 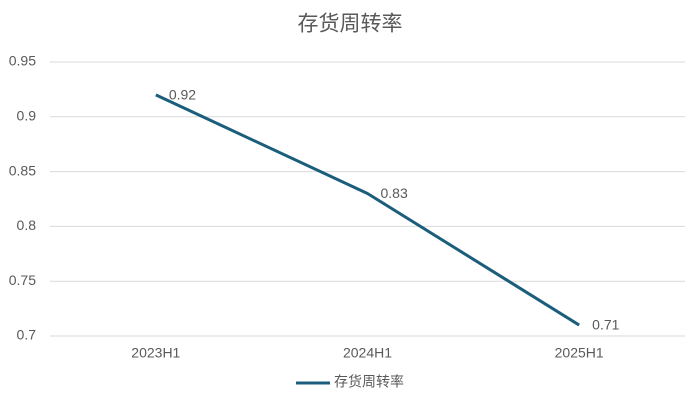 I want to click on y-tick-label: 0.85, so click(x=22, y=170).